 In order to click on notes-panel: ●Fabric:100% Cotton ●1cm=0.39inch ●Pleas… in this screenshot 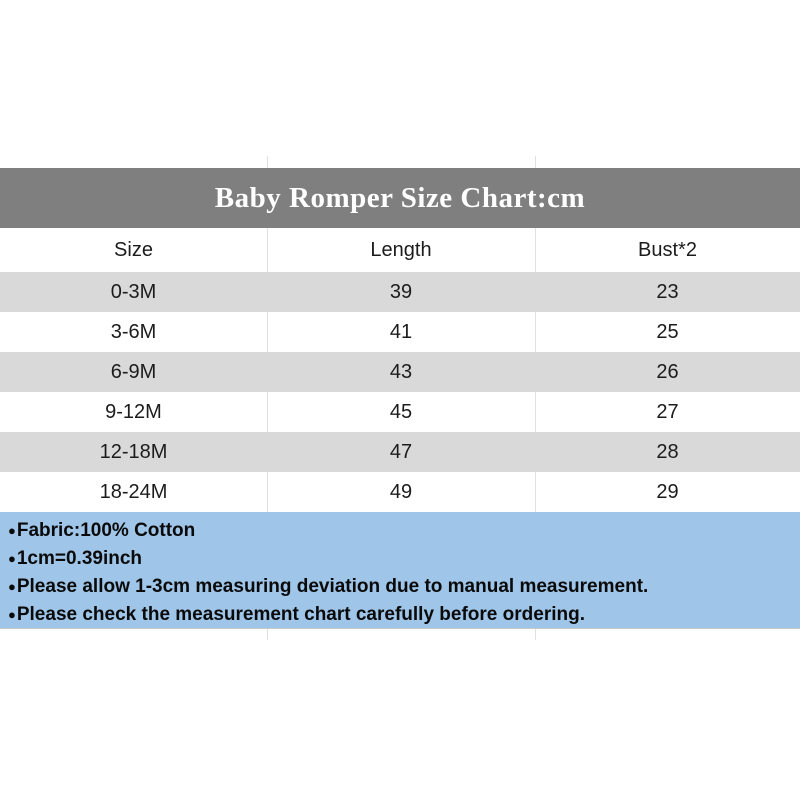, I will do `click(400, 570)`.